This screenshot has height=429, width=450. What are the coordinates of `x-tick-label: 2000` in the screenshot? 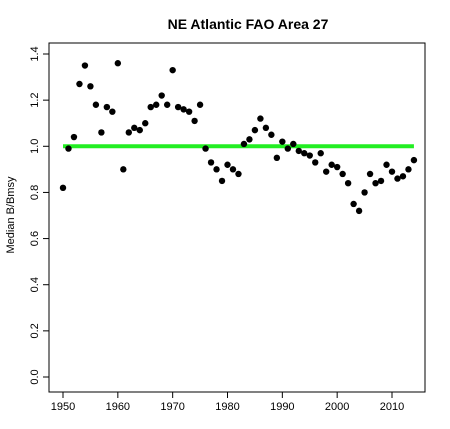 It's located at (337, 407).